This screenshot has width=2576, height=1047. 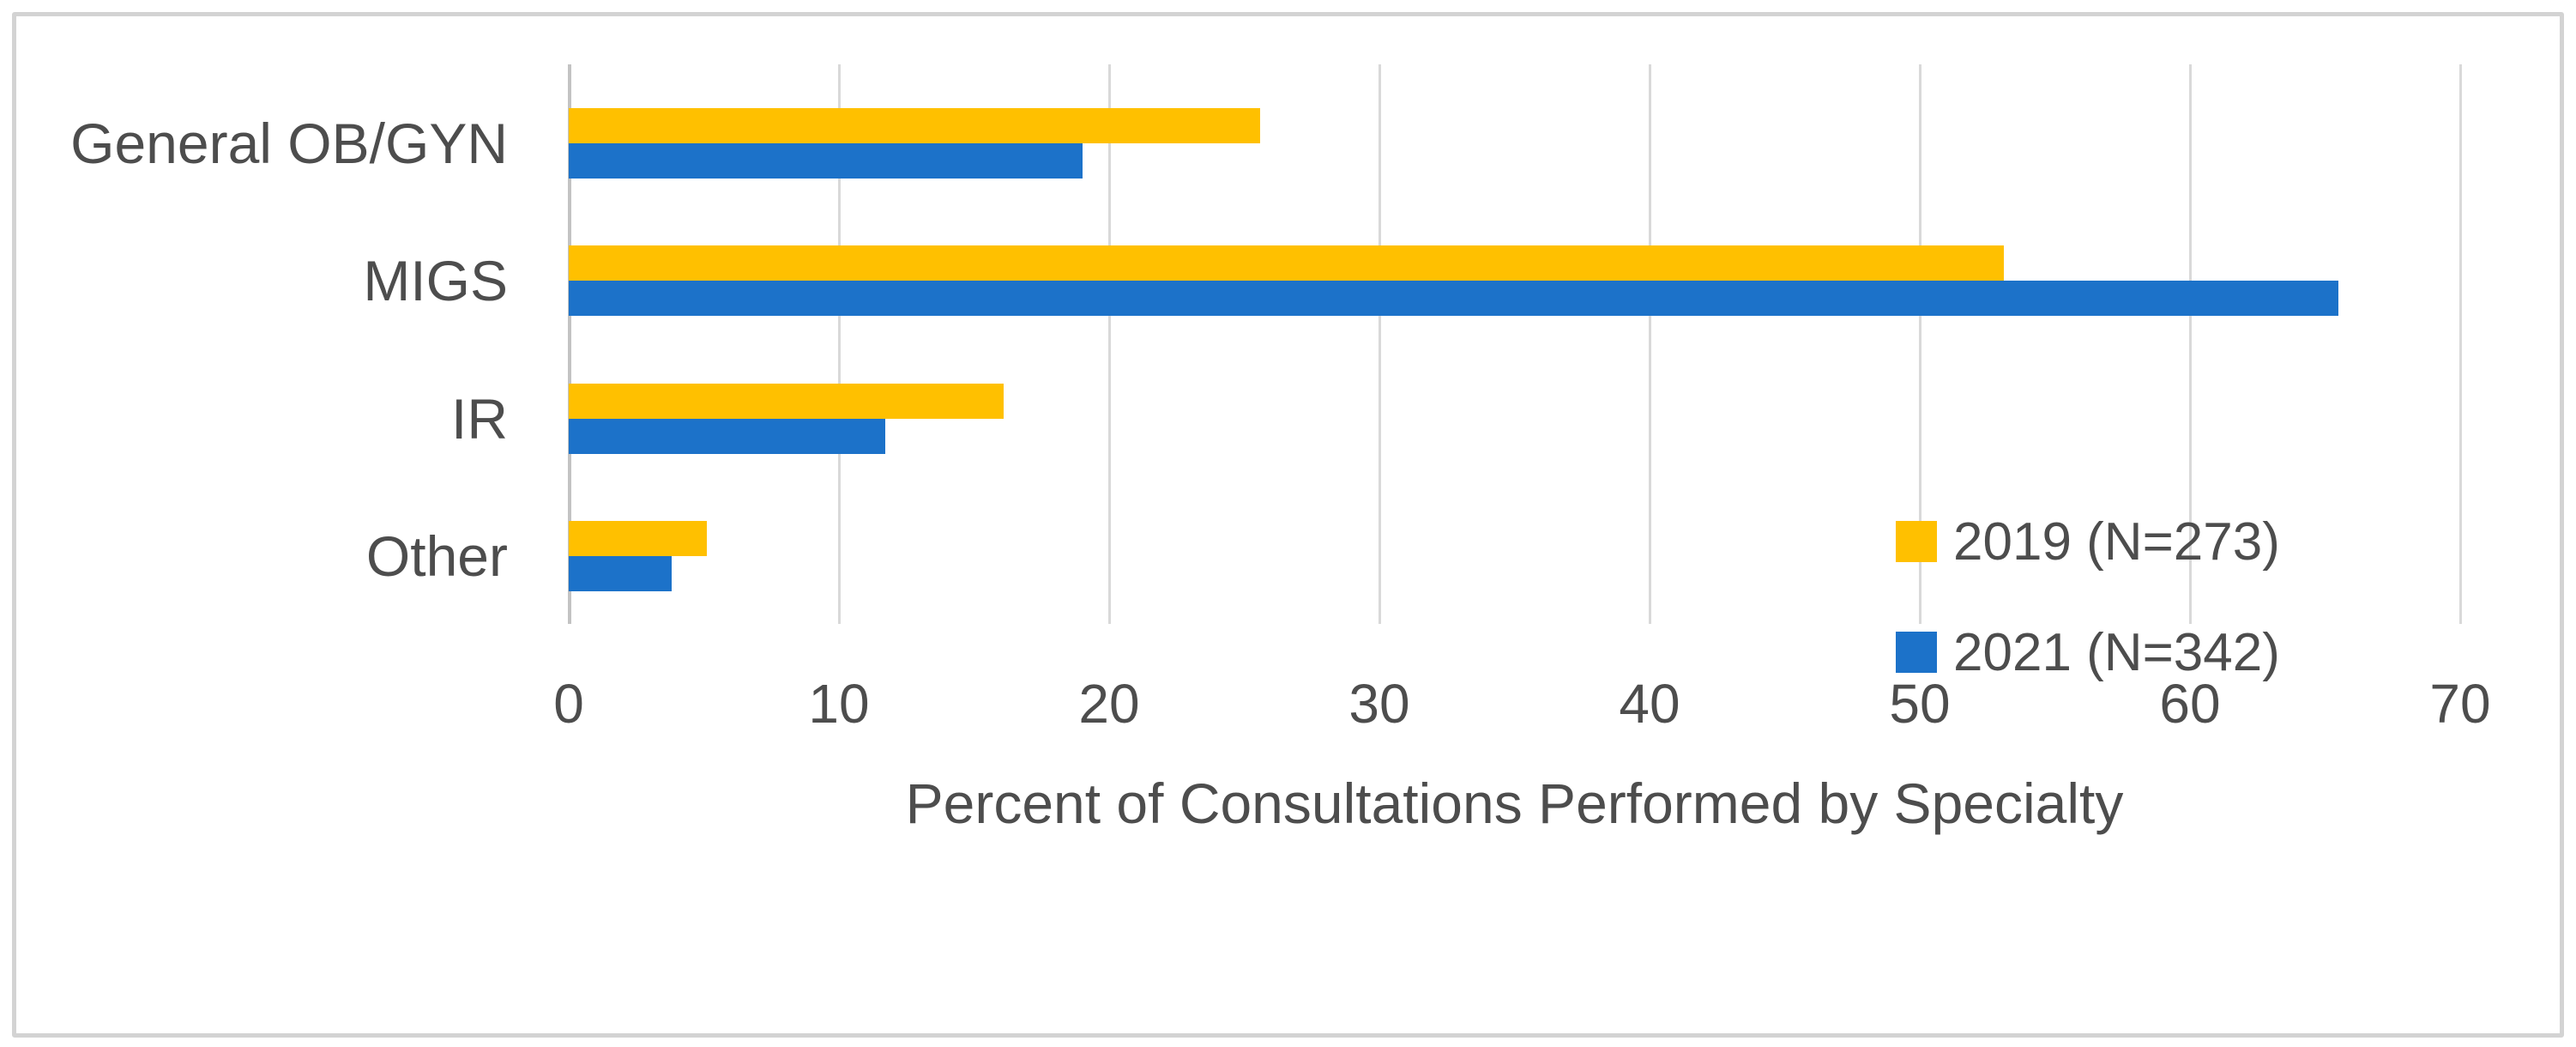 I want to click on axis-line-zero, so click(x=569, y=344).